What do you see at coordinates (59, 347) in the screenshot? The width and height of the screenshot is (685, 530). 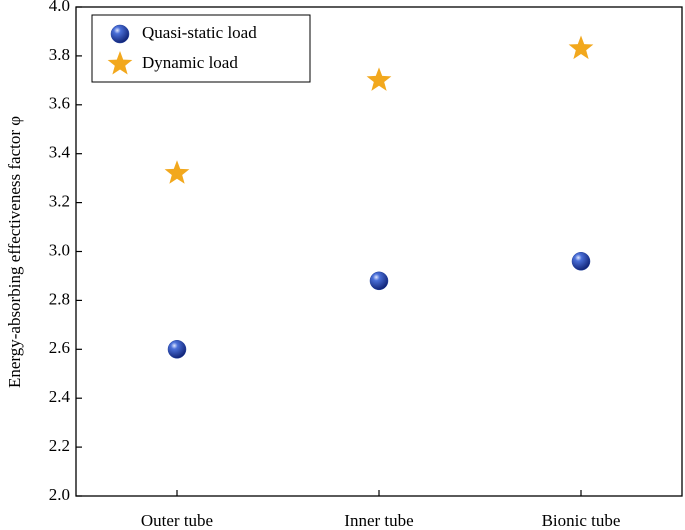 I see `y-tick-label: 2.6` at bounding box center [59, 347].